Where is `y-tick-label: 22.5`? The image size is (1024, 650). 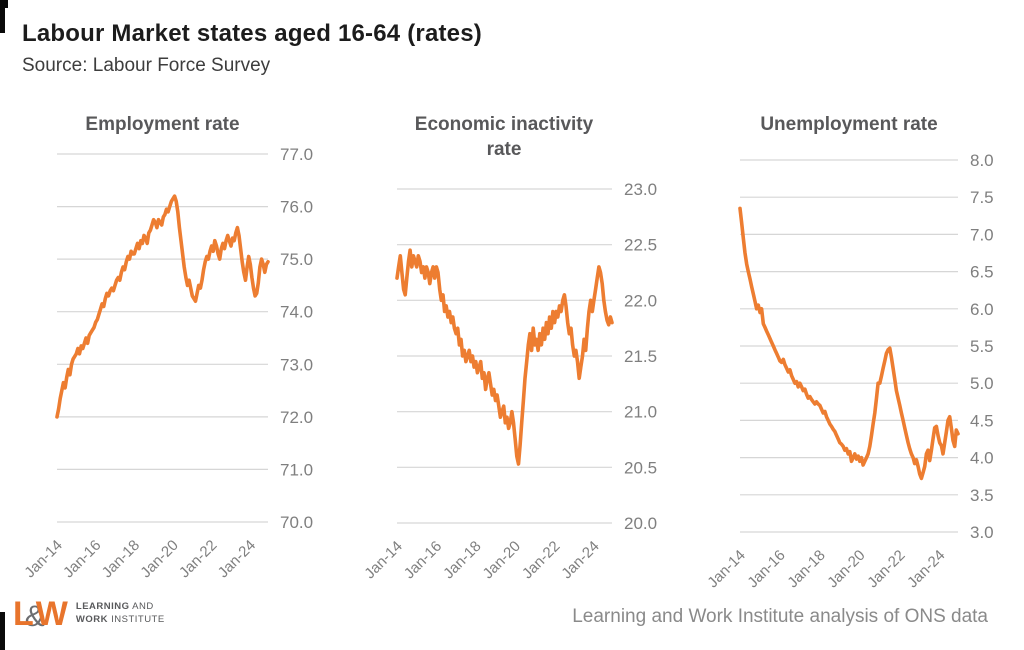 y-tick-label: 22.5 is located at coordinates (640, 245).